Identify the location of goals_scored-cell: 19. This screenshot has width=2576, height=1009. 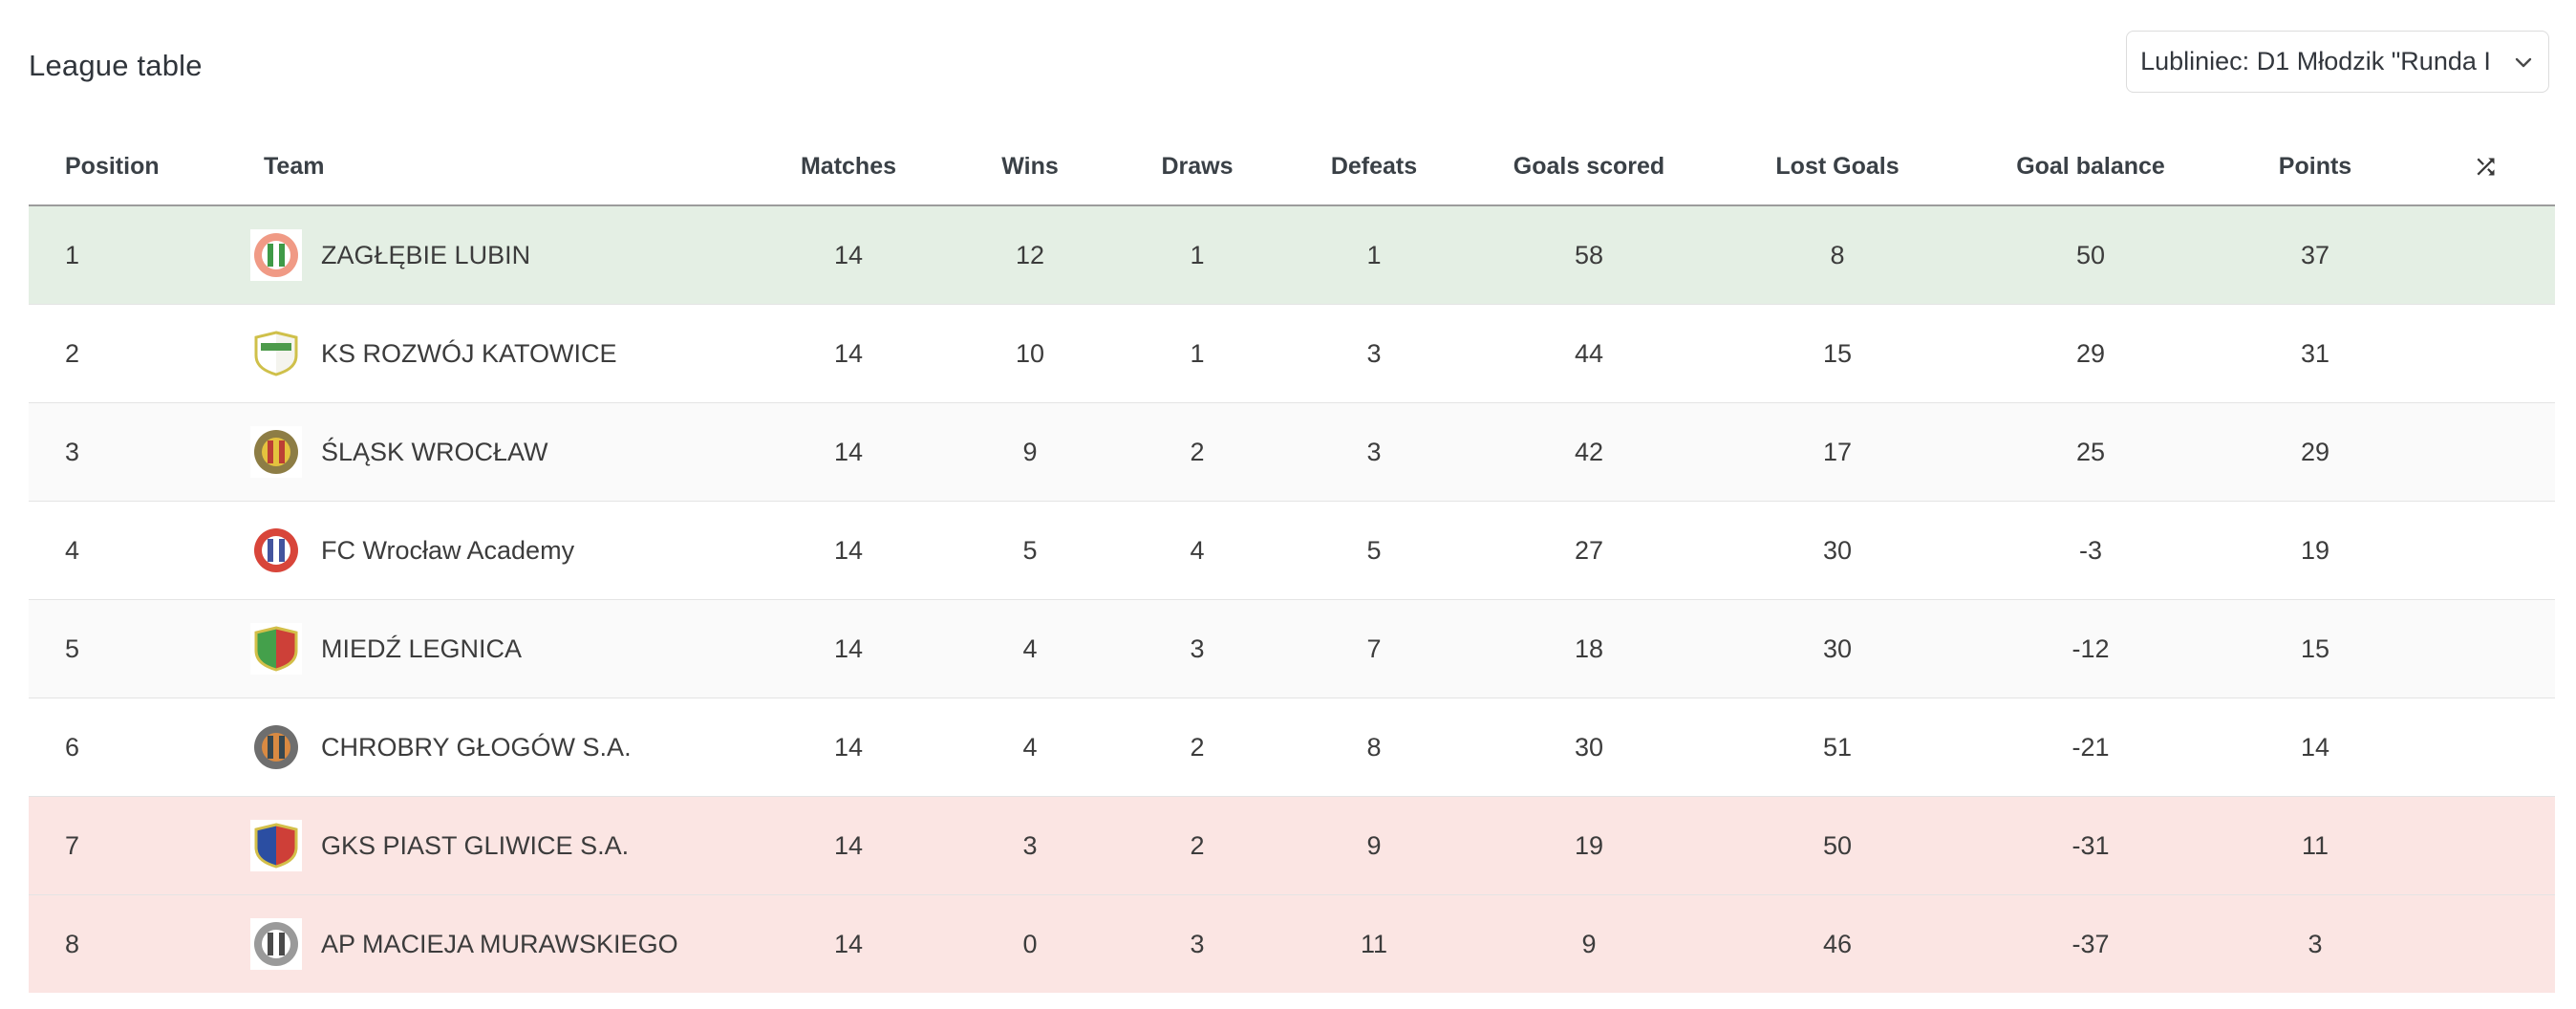
(1589, 845).